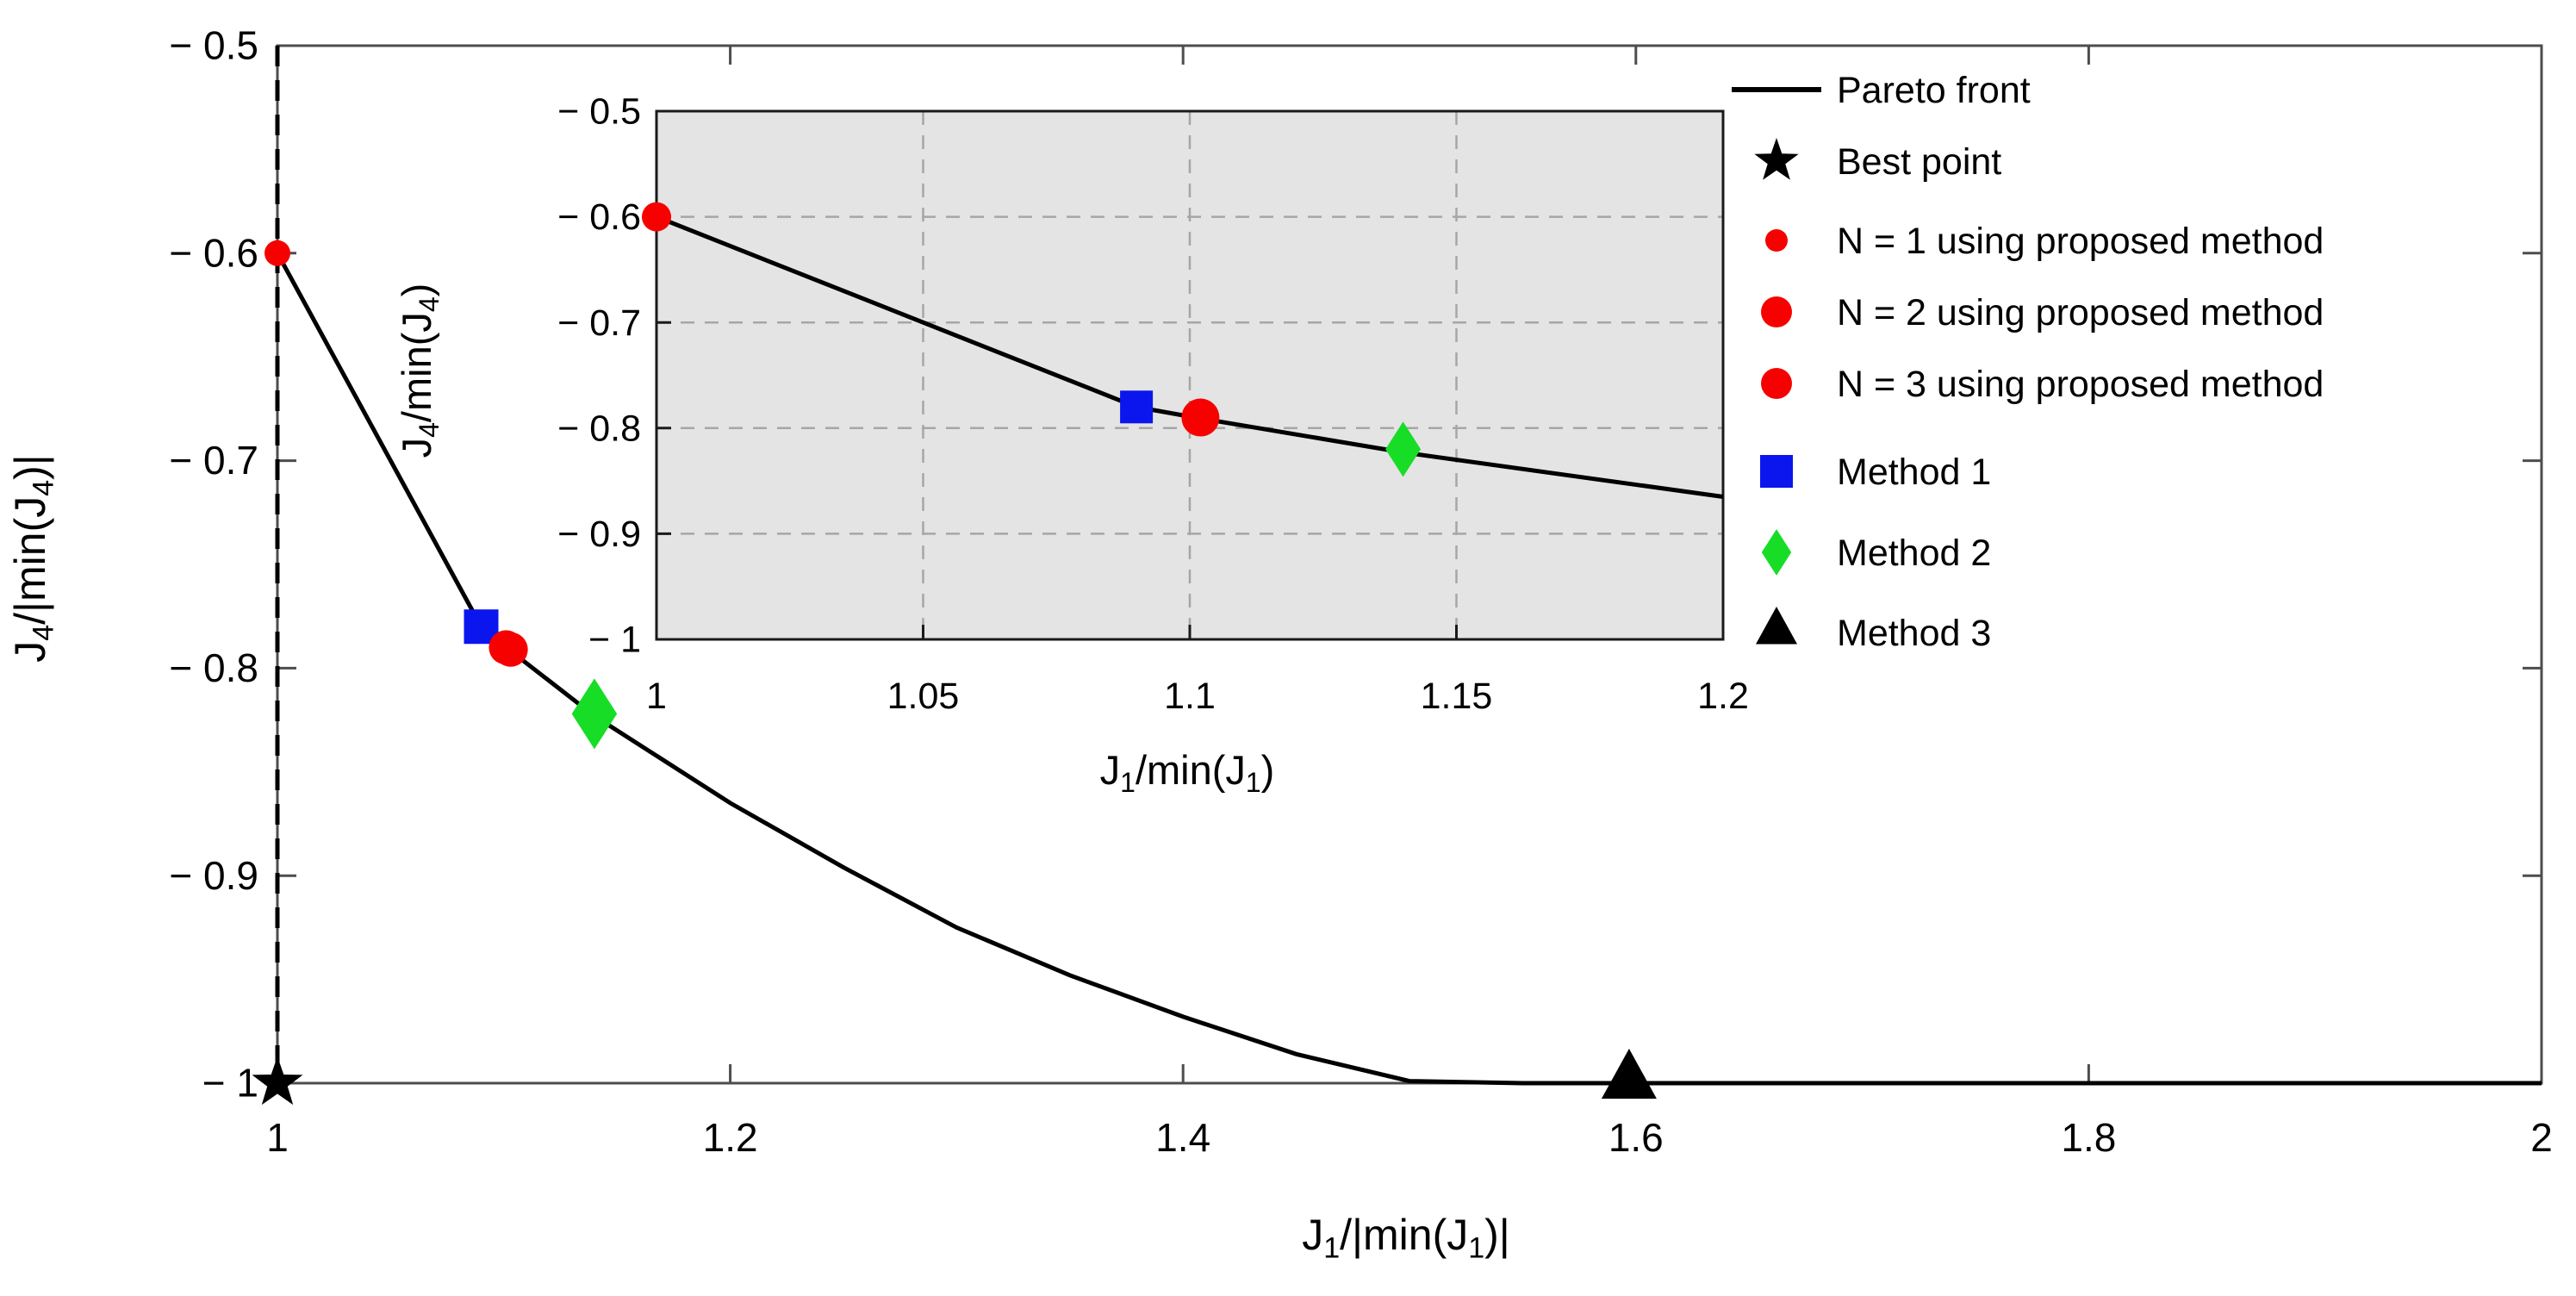 This screenshot has height=1296, width=2576. I want to click on legend-label: Method 1, so click(1914, 472).